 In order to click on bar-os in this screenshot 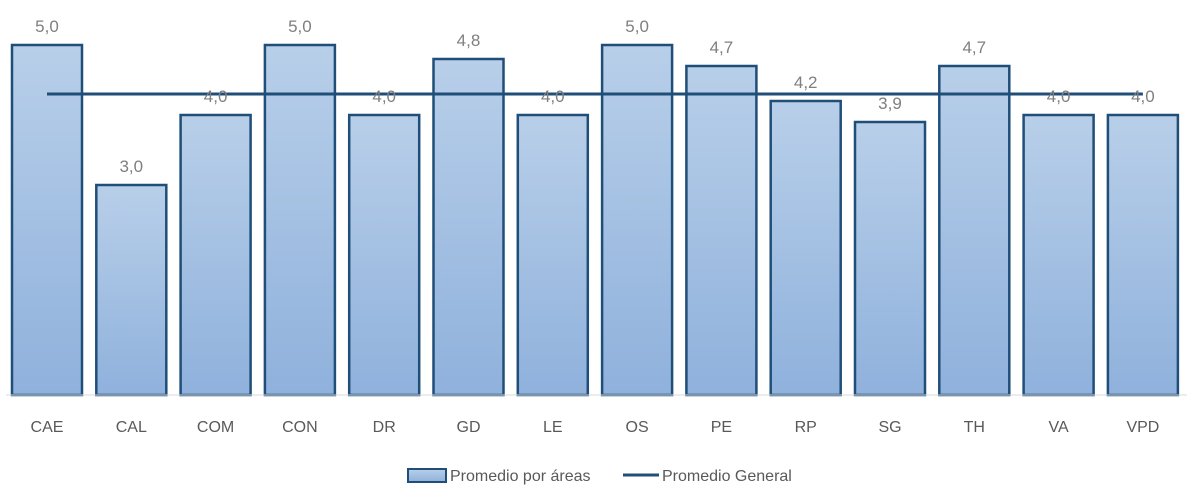, I will do `click(637, 220)`.